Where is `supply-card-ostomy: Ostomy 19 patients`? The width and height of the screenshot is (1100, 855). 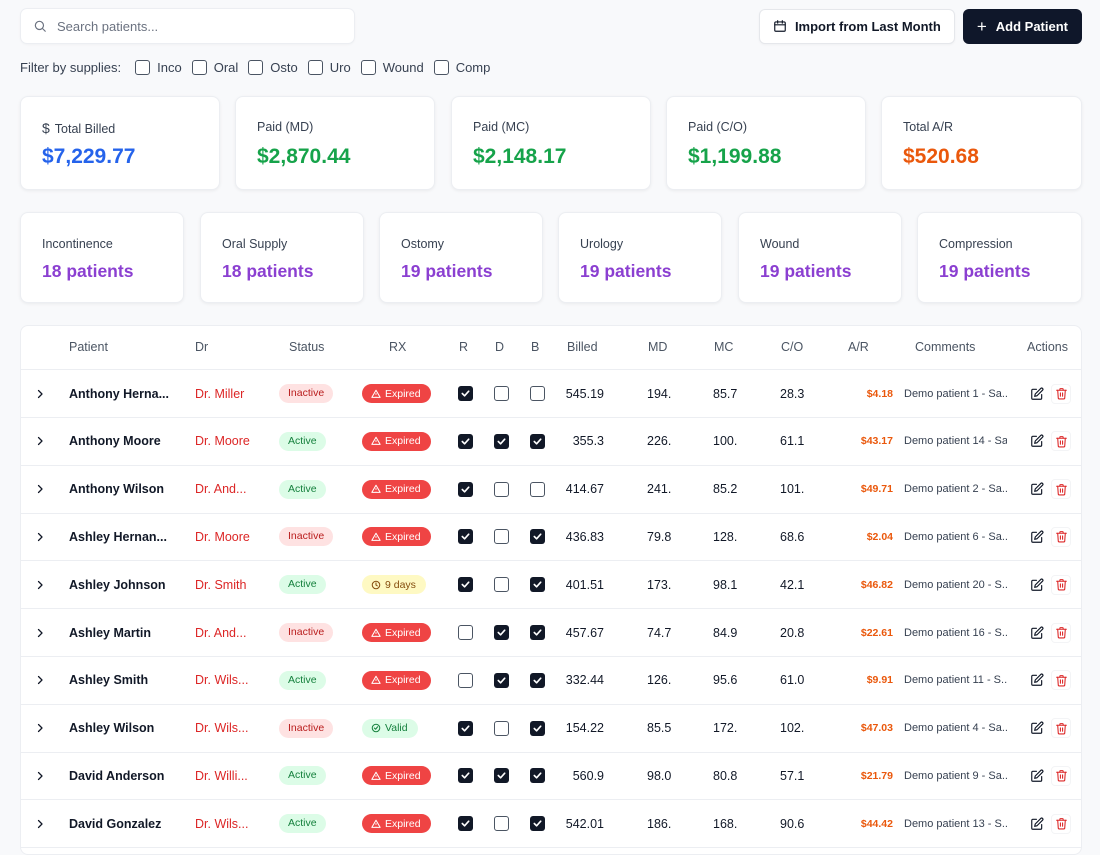 supply-card-ostomy: Ostomy 19 patients is located at coordinates (461, 257).